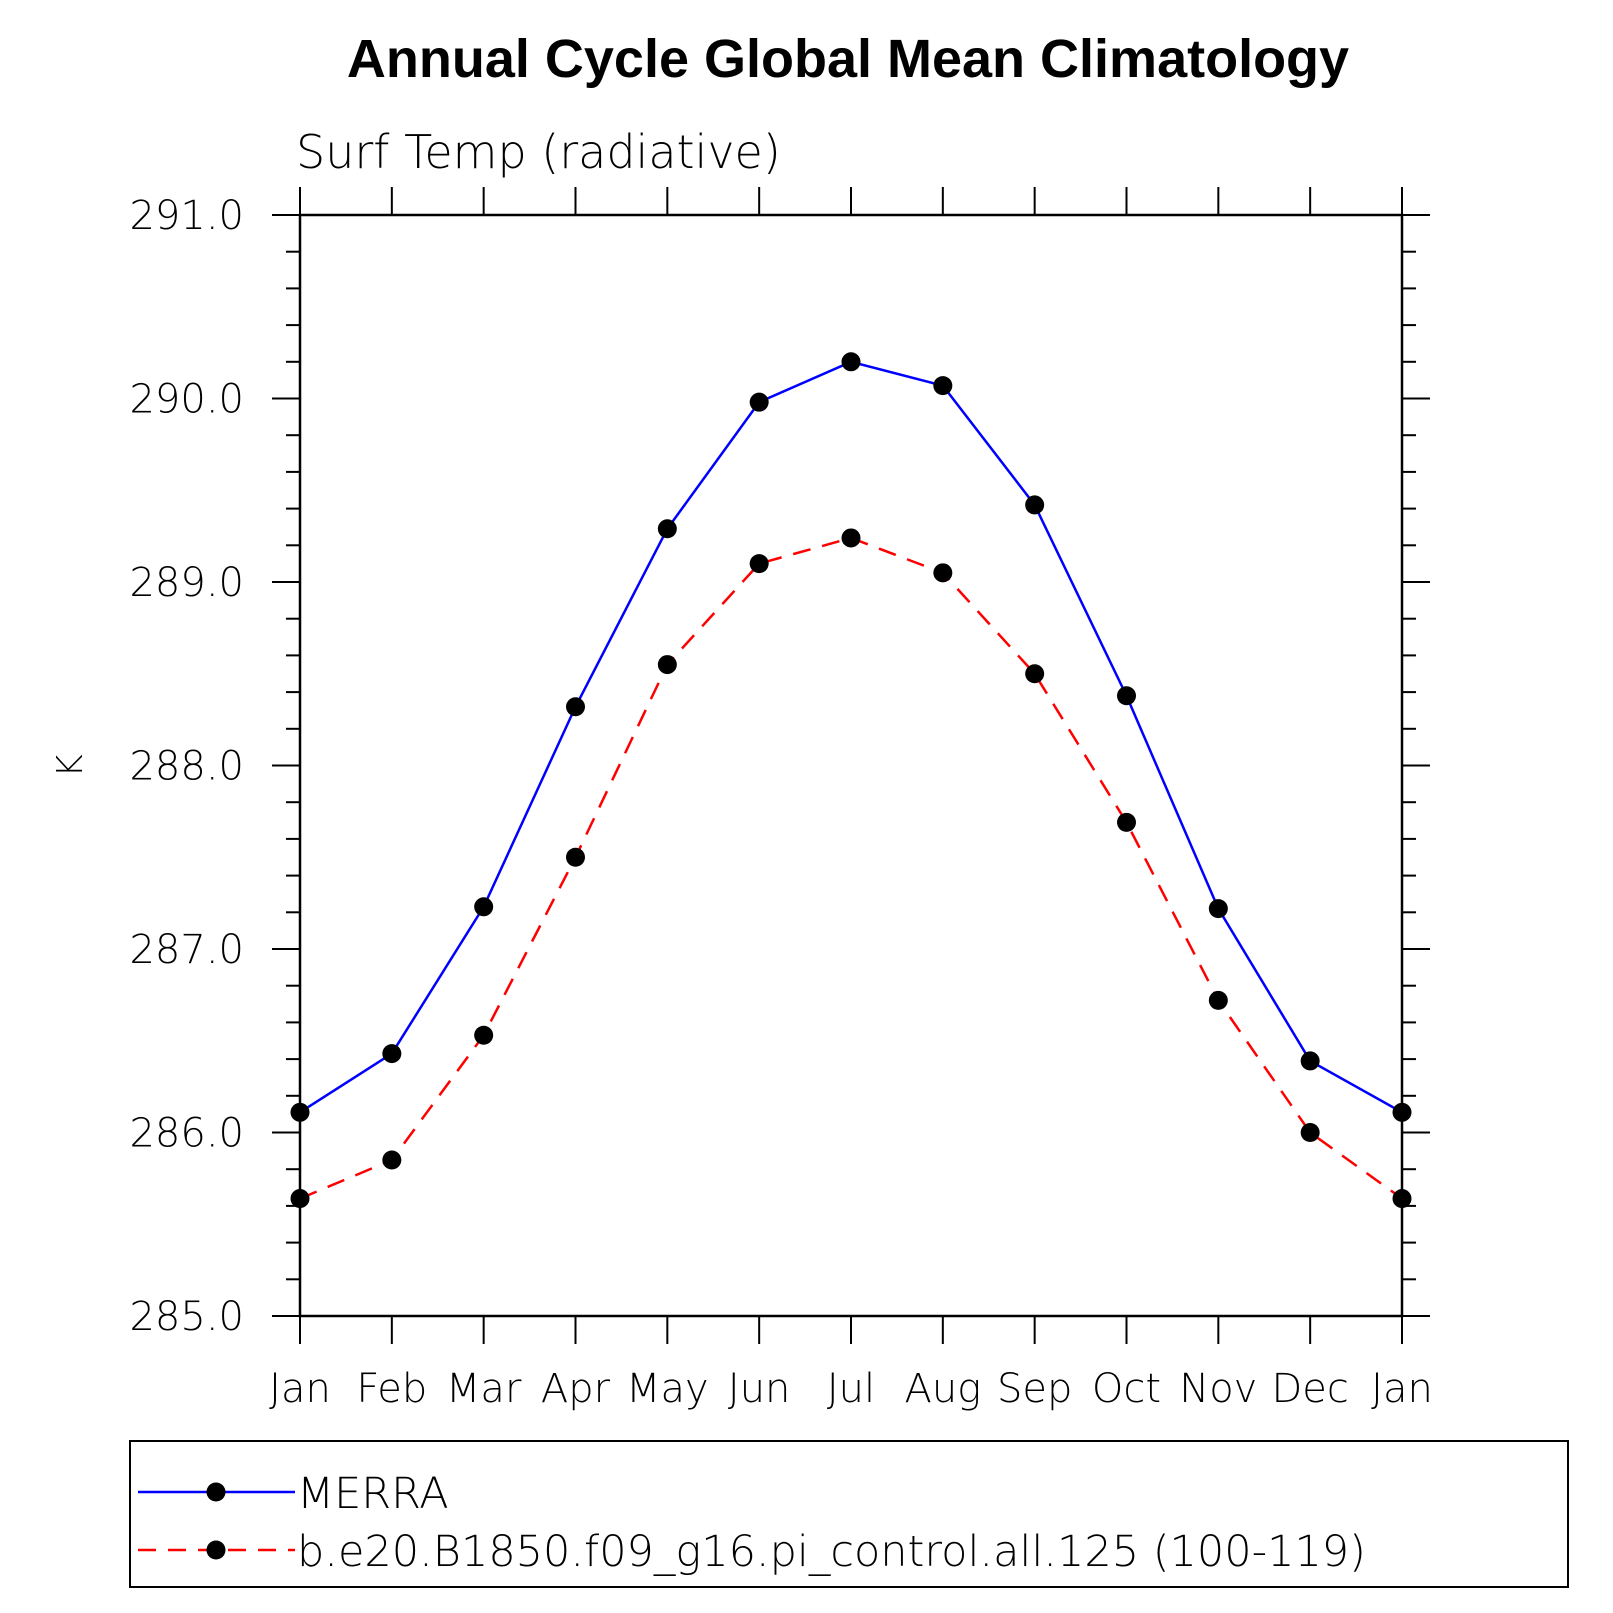  Describe the element at coordinates (373, 1494) in the screenshot. I see `legend-label: MERRA` at that location.